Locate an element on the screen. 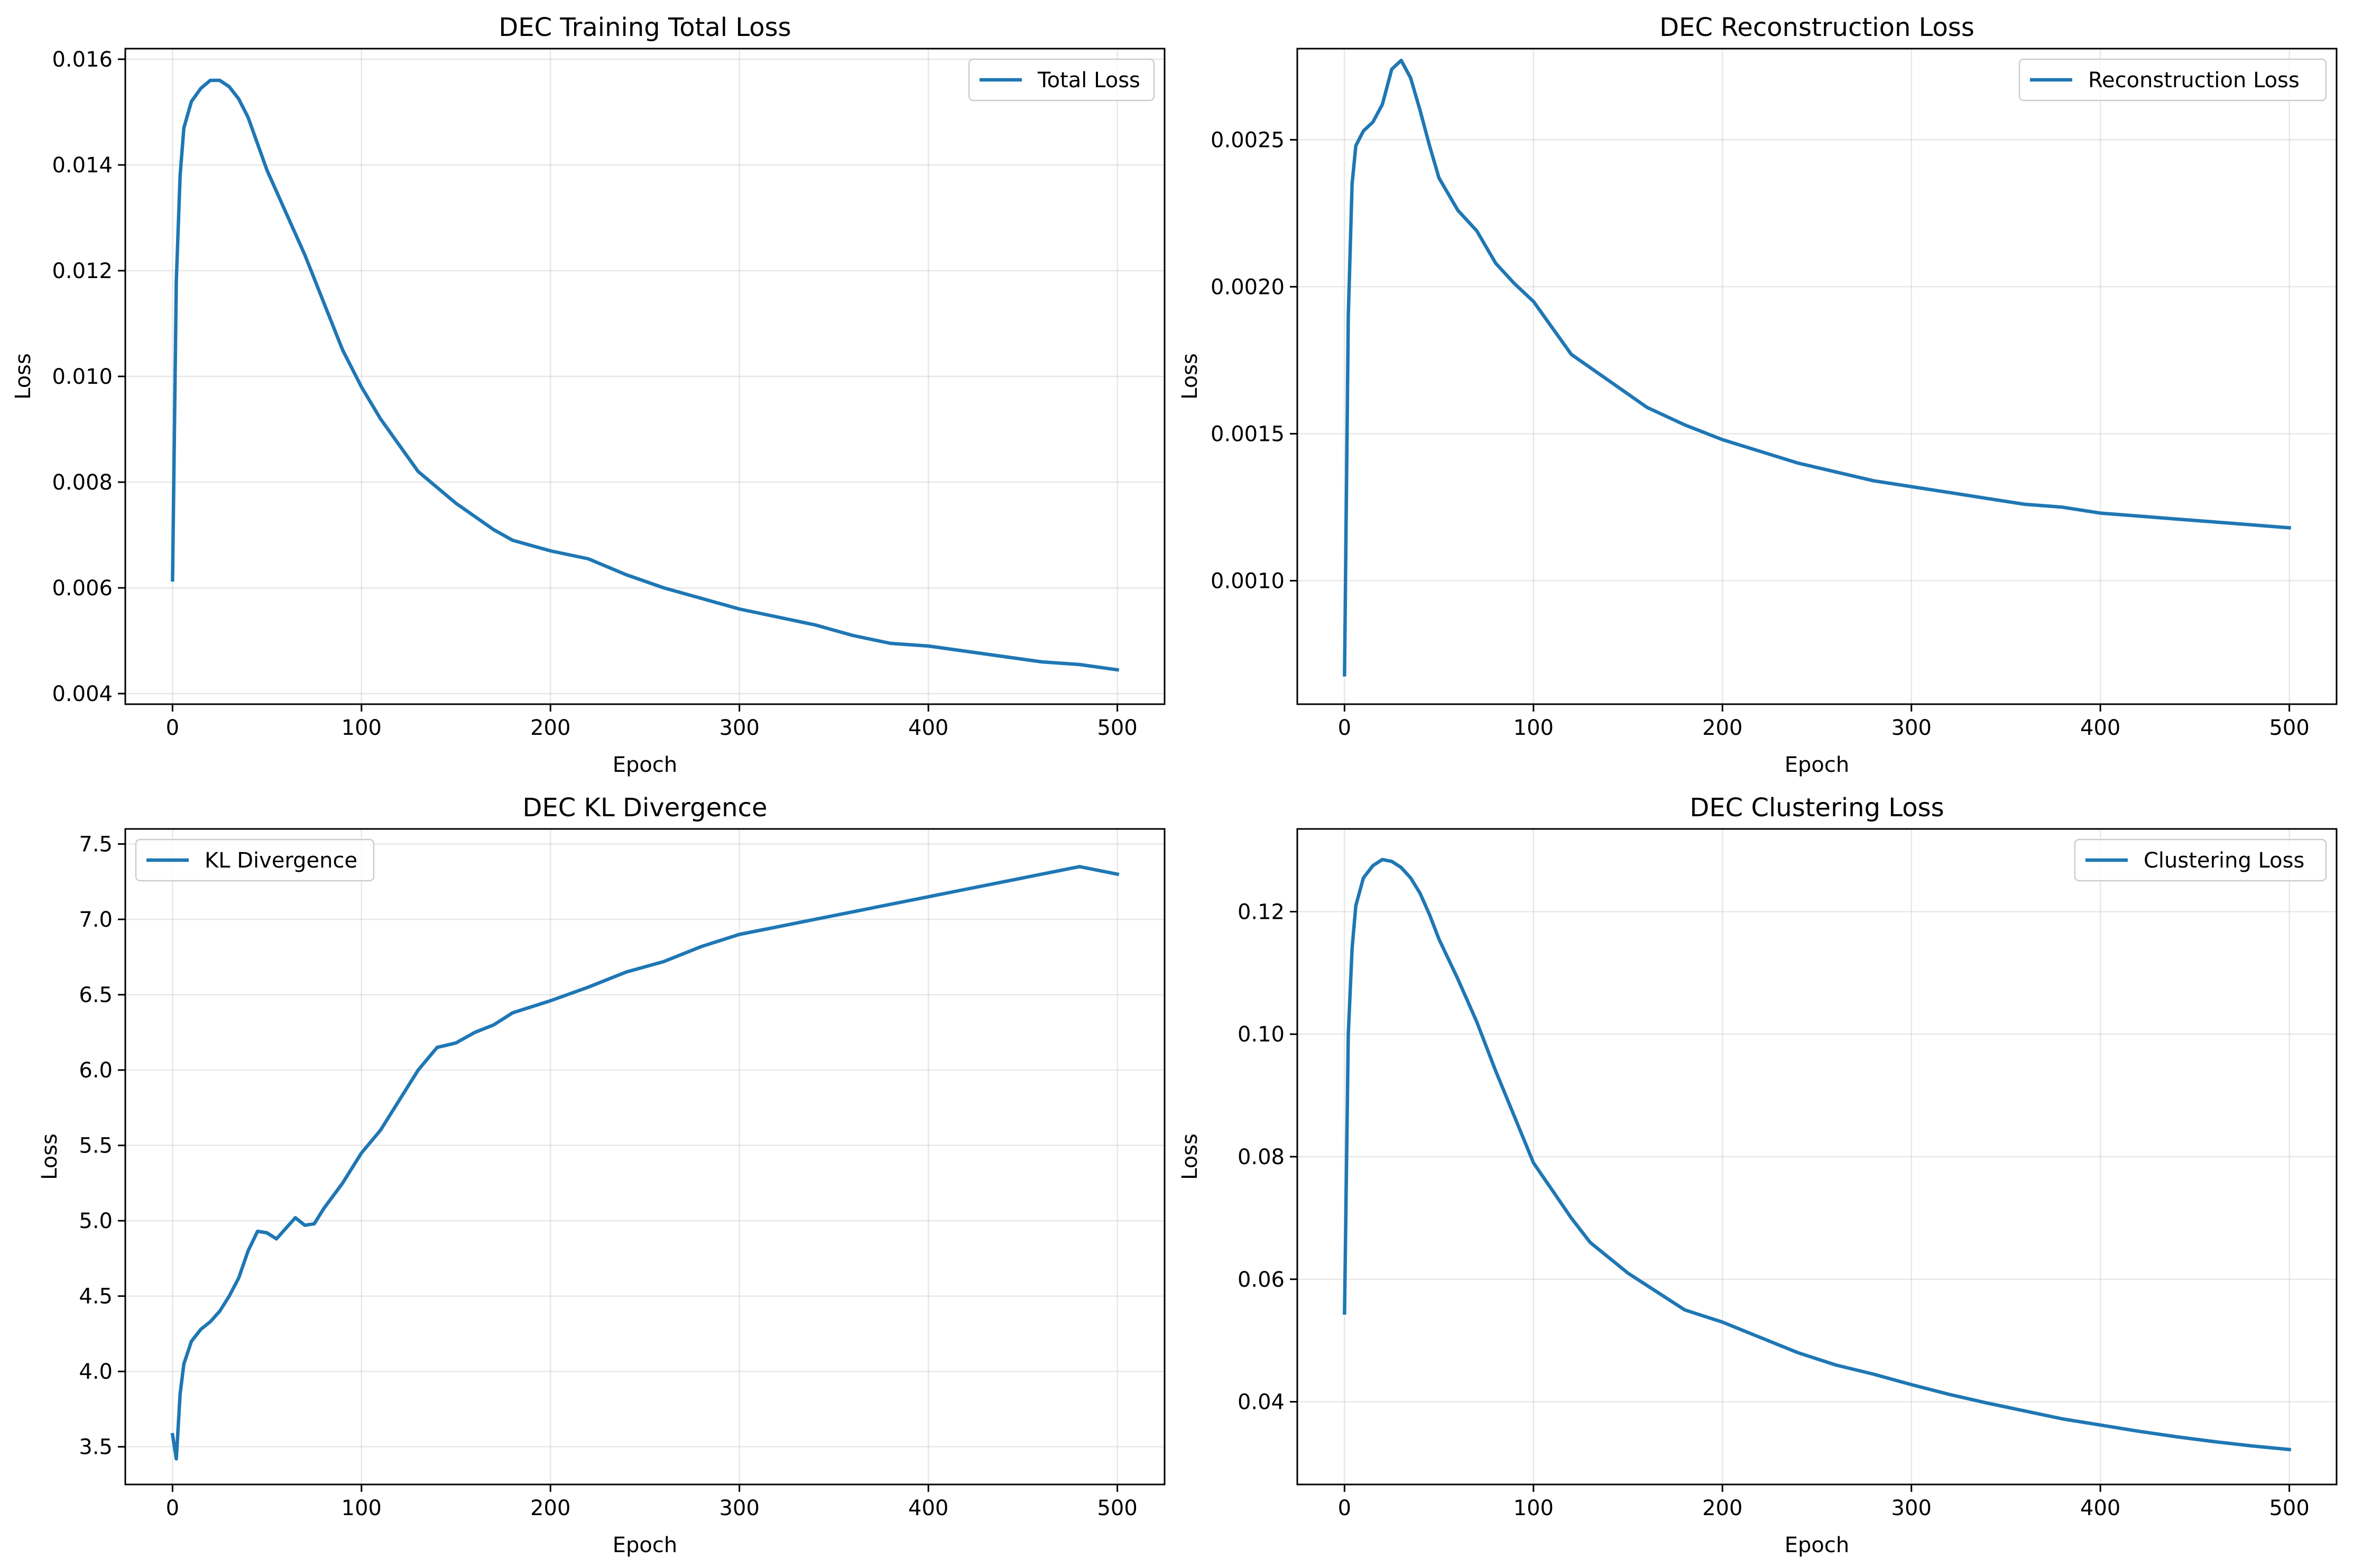 Image resolution: width=2363 pixels, height=1568 pixels. y-tick-label: 4.5 is located at coordinates (96, 1297).